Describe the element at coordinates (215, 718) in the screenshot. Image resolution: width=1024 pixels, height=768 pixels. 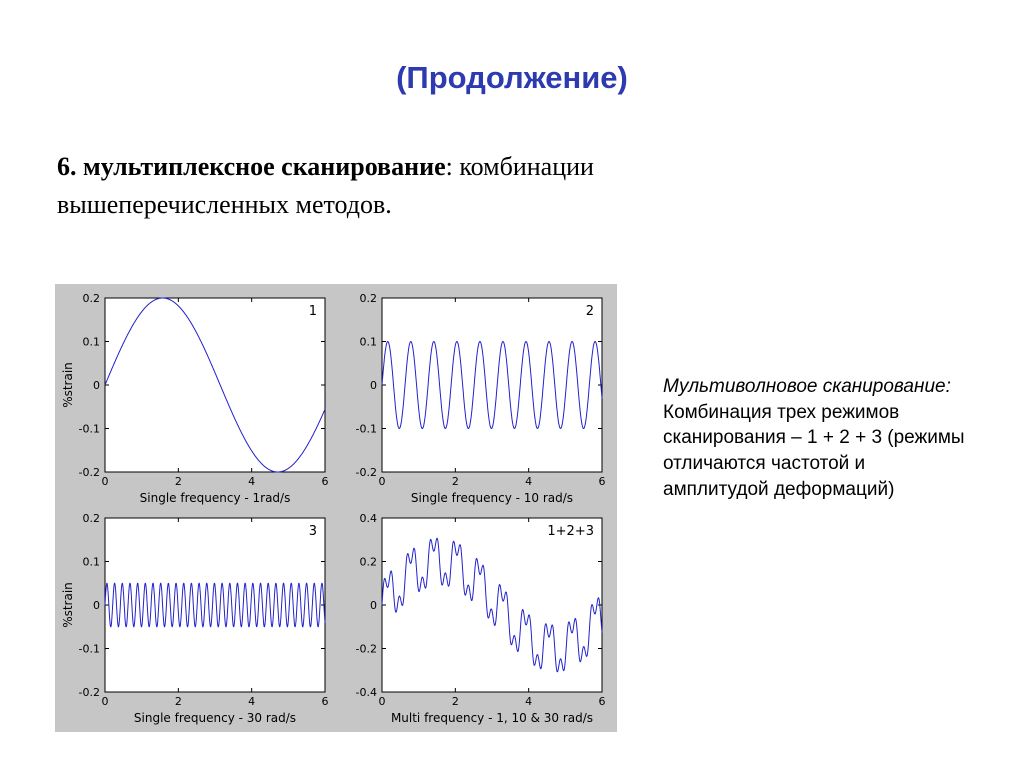
I see `svg-text: Single frequency - 30 rad/s` at that location.